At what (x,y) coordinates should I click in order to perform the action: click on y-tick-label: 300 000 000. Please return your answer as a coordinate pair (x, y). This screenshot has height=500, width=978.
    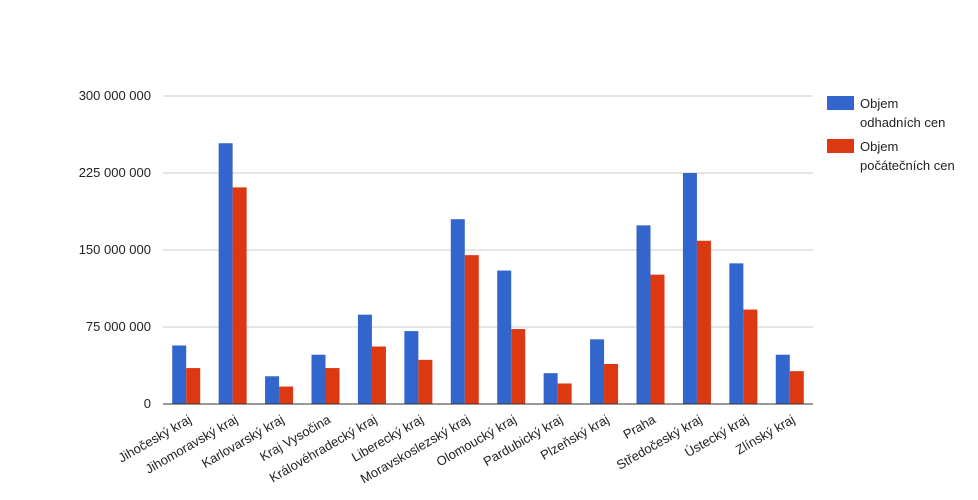
    Looking at the image, I should click on (115, 95).